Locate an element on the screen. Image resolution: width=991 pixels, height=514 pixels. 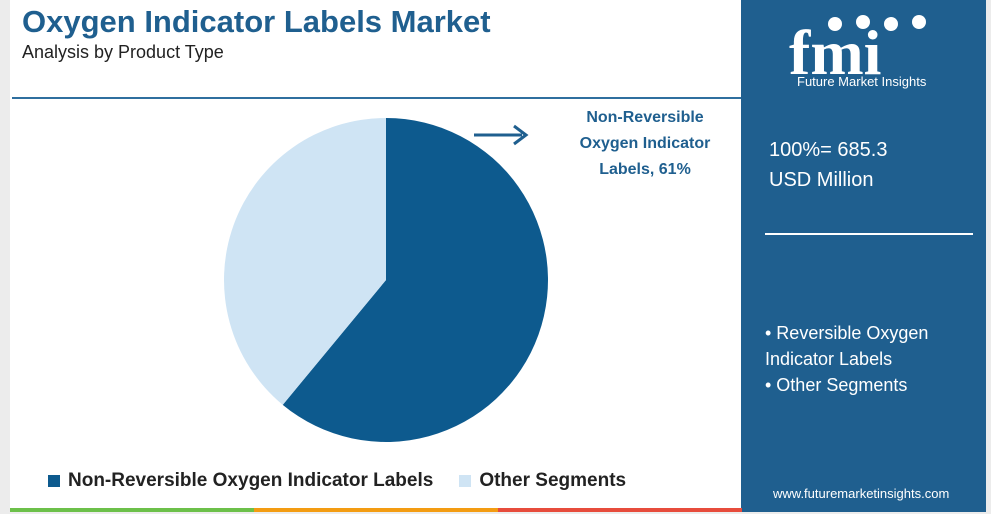
legend-label: Non-Reversible Oxygen Indicator Labels is located at coordinates (251, 480).